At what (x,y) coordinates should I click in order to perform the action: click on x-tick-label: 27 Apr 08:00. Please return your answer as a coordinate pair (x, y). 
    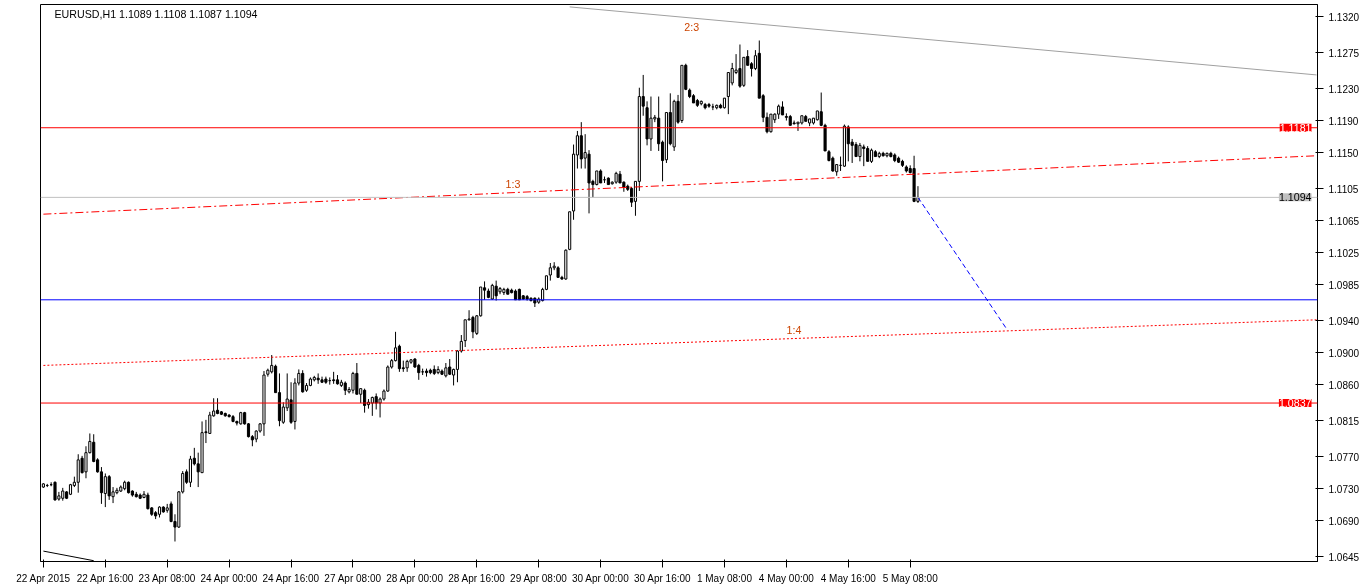
    Looking at the image, I should click on (353, 578).